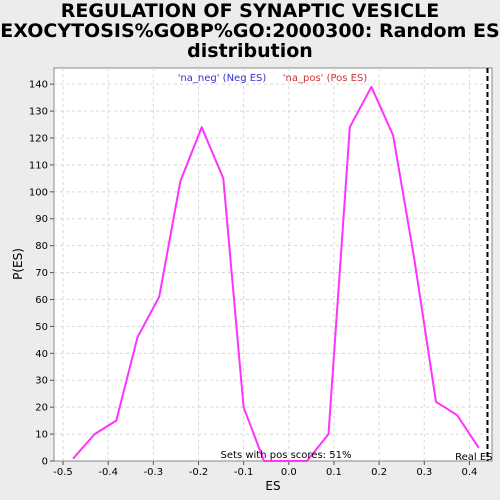  I want to click on y-tick-label: 20, so click(41, 408).